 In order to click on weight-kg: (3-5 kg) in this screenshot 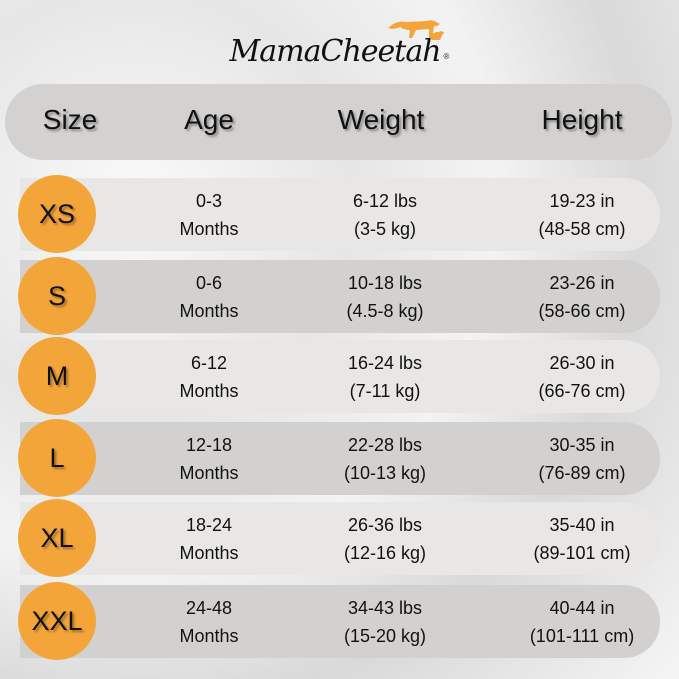, I will do `click(385, 229)`.